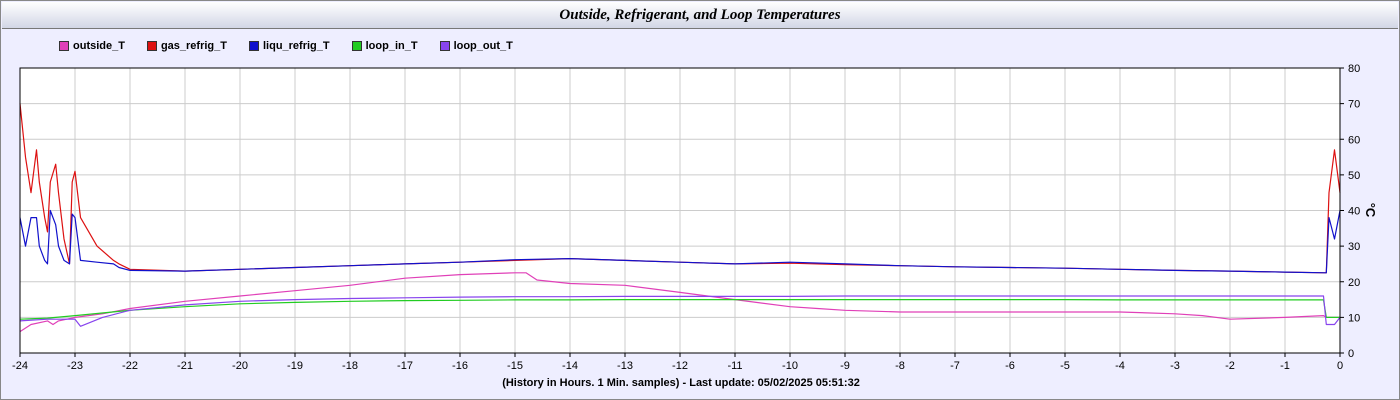  Describe the element at coordinates (1354, 283) in the screenshot. I see `y-tick-label: 20` at that location.